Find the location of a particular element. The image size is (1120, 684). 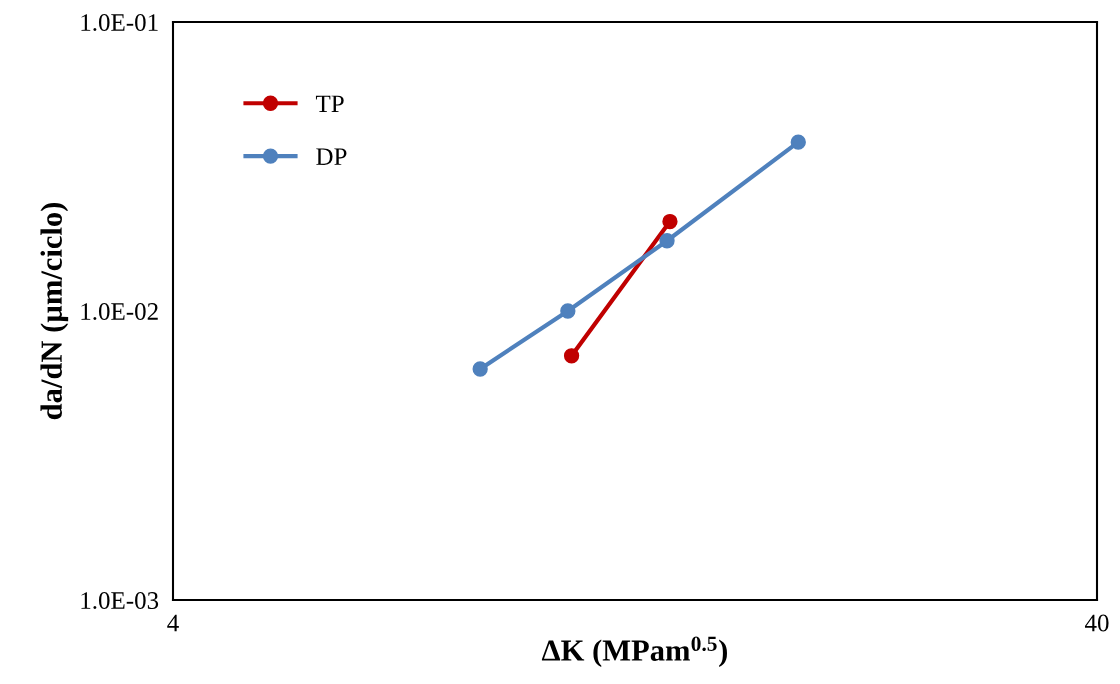

x-tick-label: 40 is located at coordinates (1096, 623).